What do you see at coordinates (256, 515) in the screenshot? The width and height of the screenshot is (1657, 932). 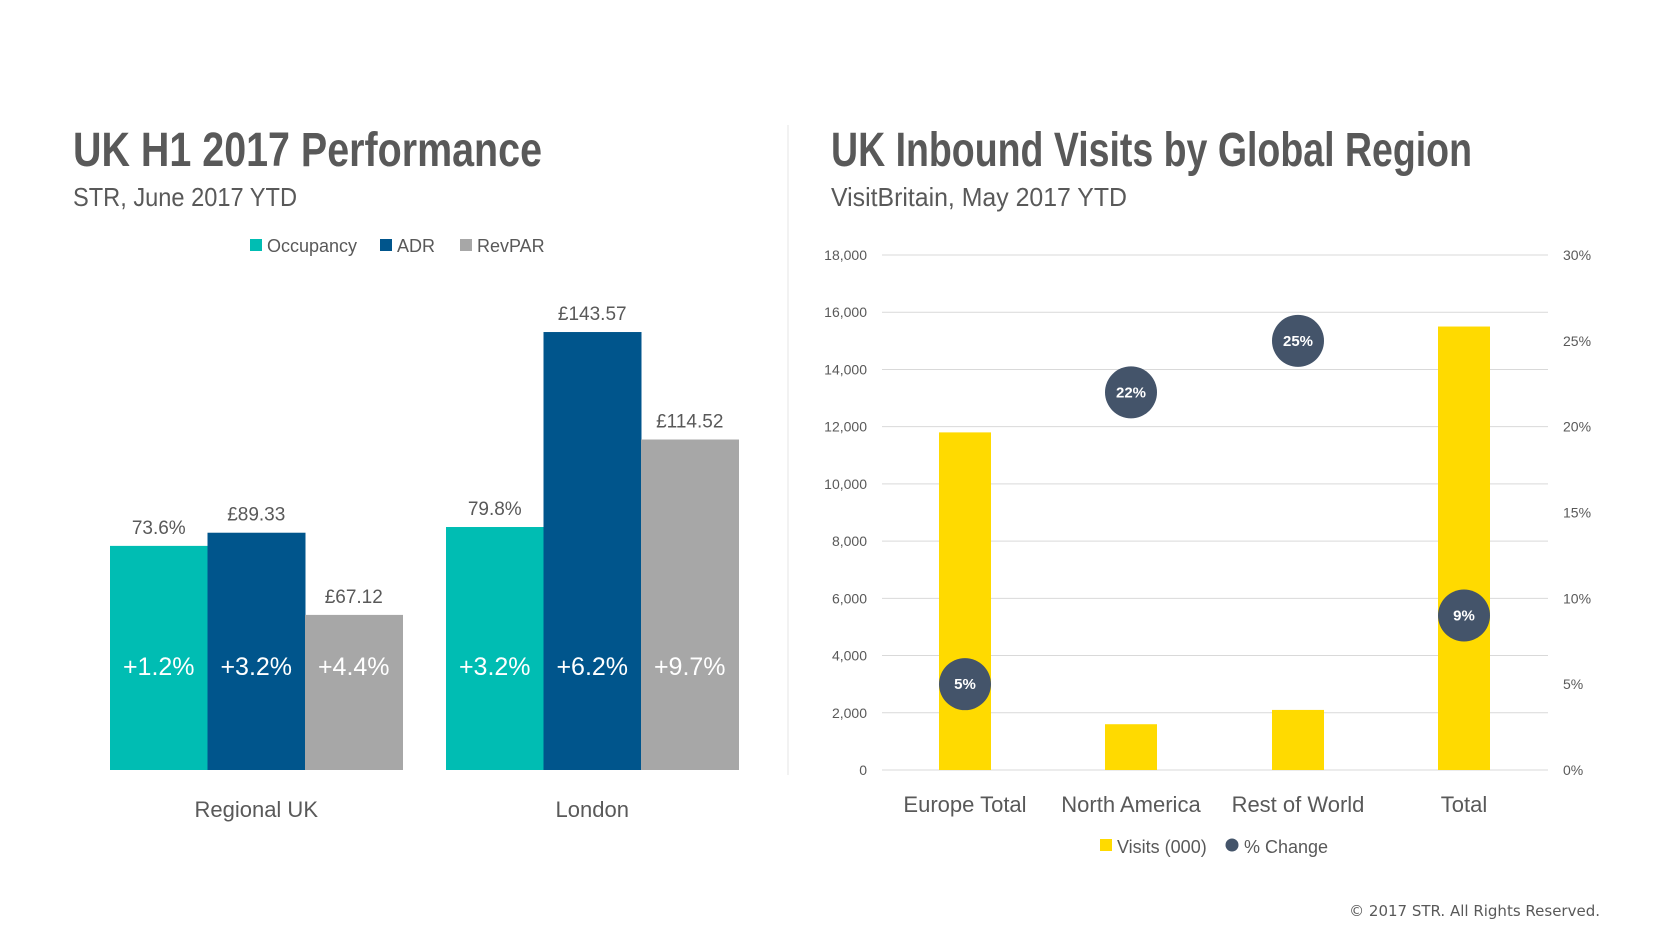 I see `data-label: £89.33` at bounding box center [256, 515].